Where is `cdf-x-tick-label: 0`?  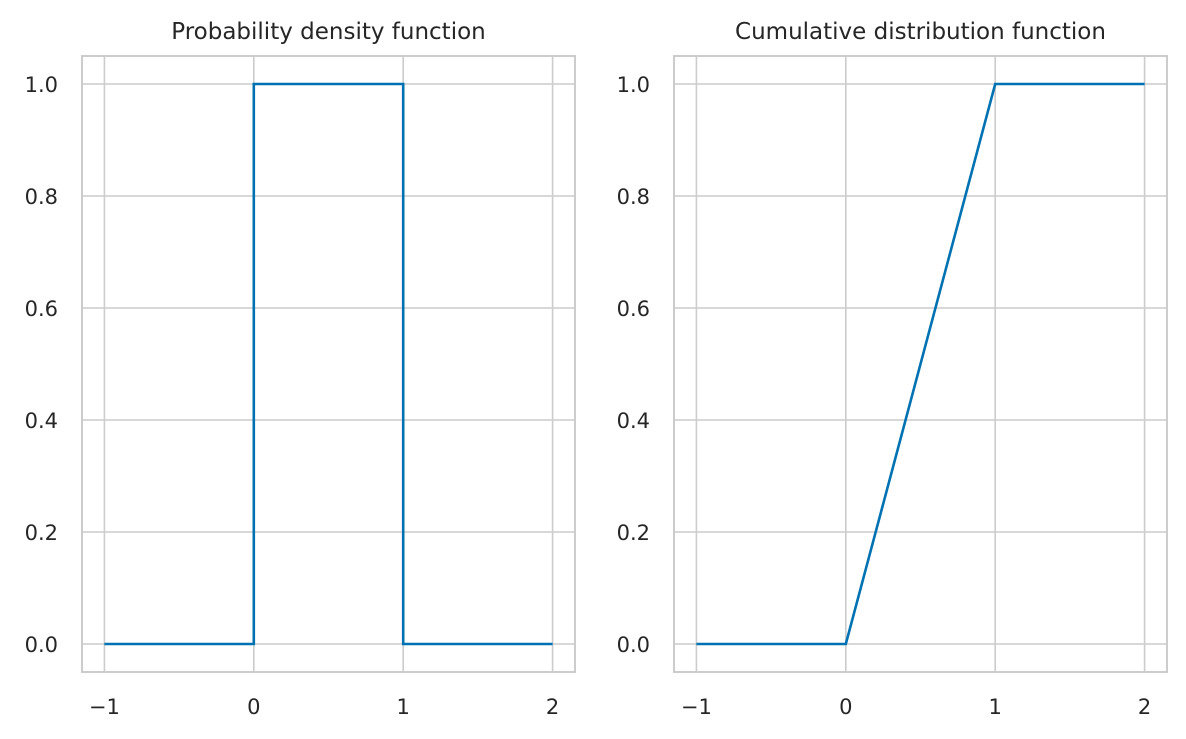 cdf-x-tick-label: 0 is located at coordinates (845, 707).